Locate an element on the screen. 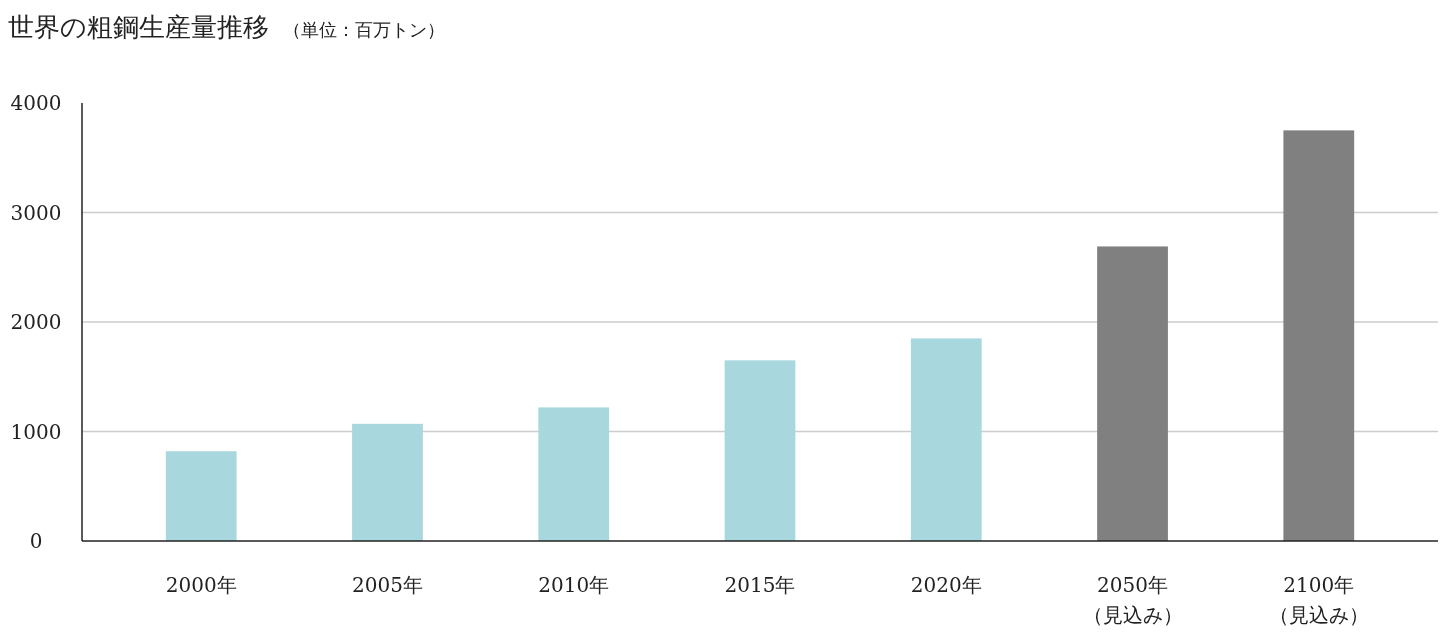 The image size is (1446, 634). x-tick-label: 2005年 is located at coordinates (387, 585).